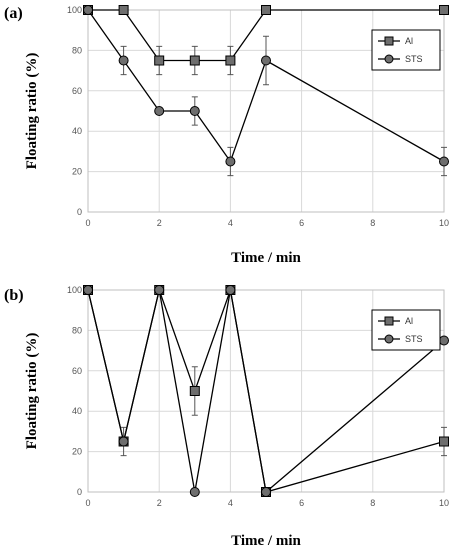 The height and width of the screenshot is (550, 456). I want to click on panel-label: (b), so click(14, 295).